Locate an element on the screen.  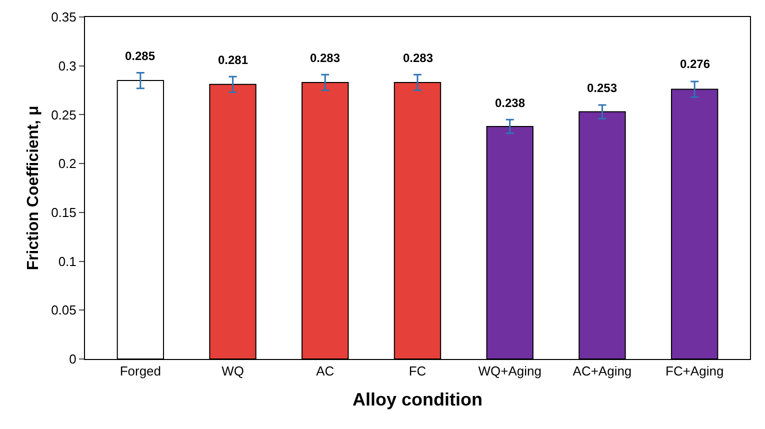
x-tick-label: WQ is located at coordinates (233, 371).